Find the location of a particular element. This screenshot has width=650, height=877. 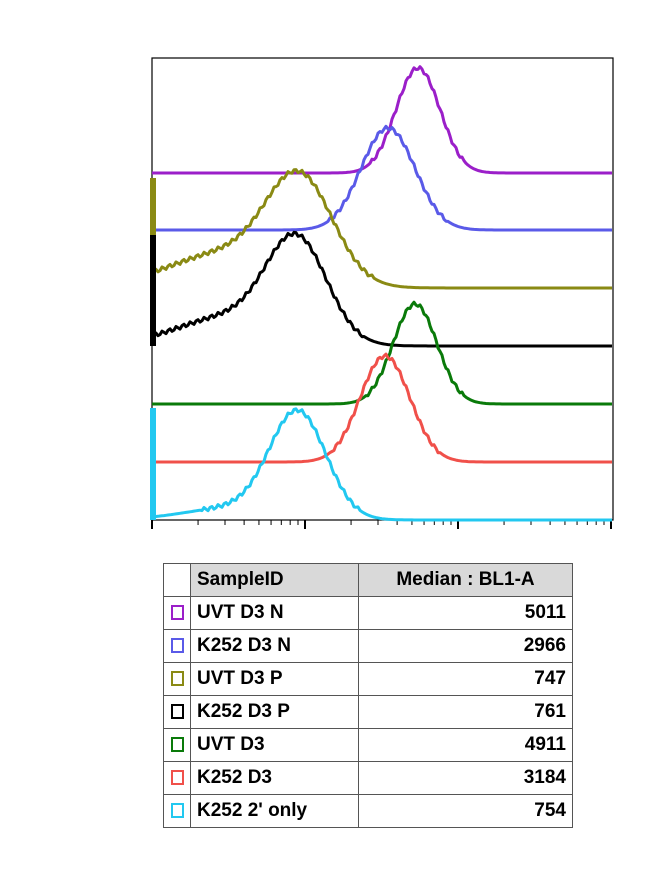

sample-id: K252 2' only is located at coordinates (274, 811).